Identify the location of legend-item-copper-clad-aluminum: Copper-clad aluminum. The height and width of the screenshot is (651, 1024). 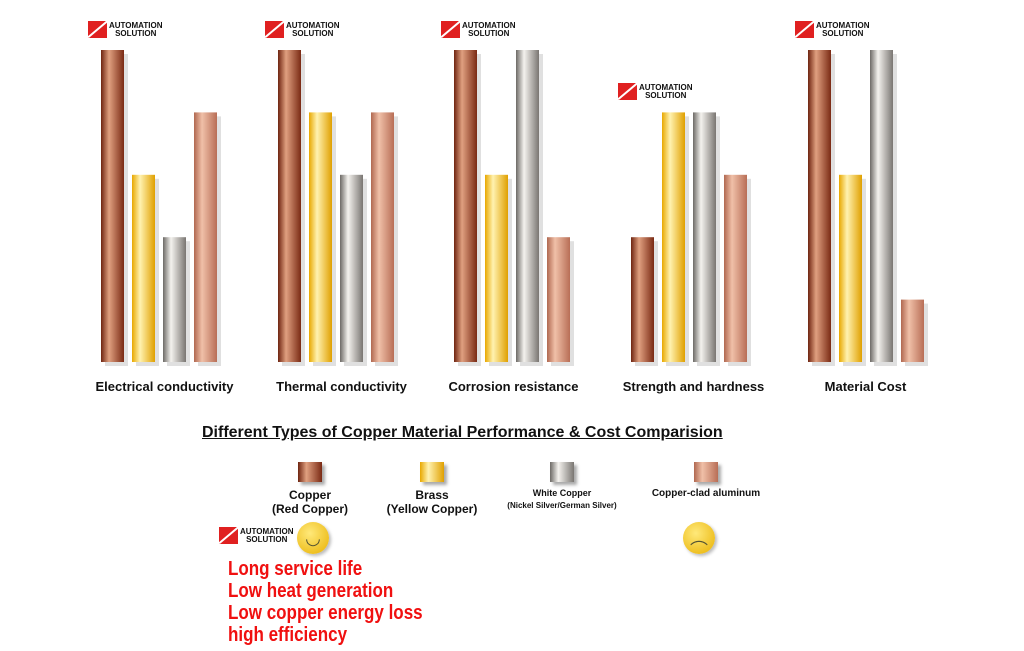
(706, 480).